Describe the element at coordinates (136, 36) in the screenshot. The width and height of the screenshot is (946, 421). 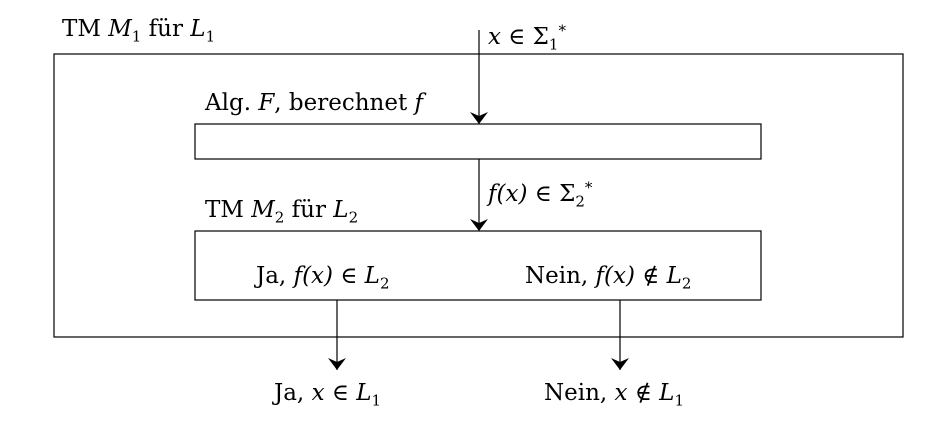
I see `outer-machine-index: 1` at that location.